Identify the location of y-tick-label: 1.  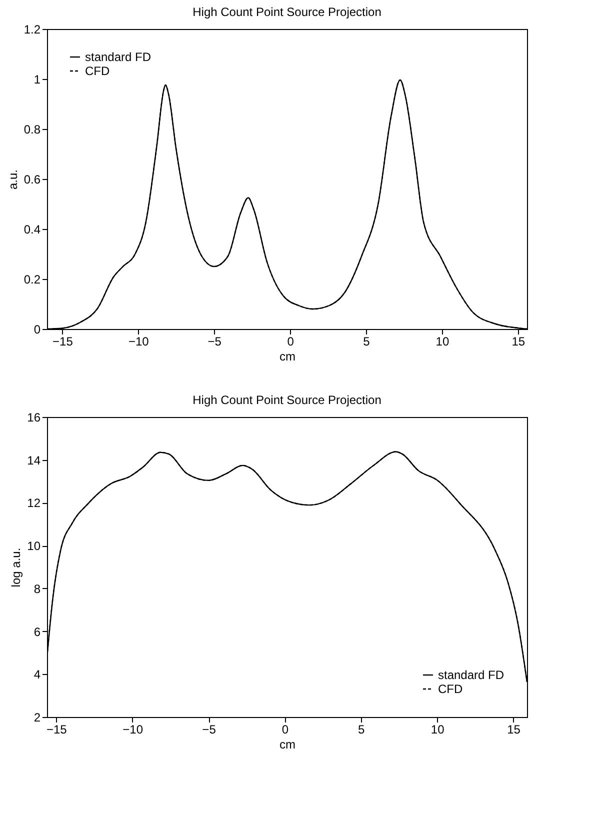
(37, 79).